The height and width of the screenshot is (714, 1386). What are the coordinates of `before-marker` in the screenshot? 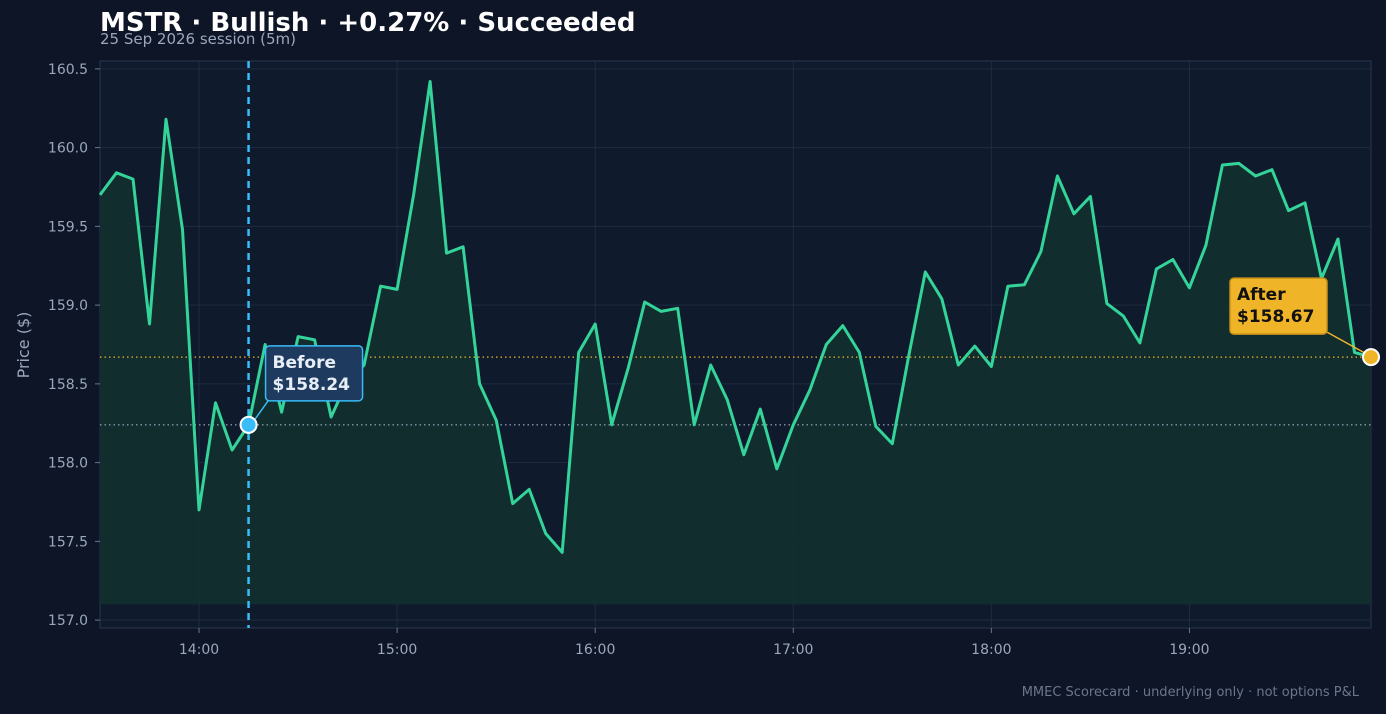 It's located at (248, 424).